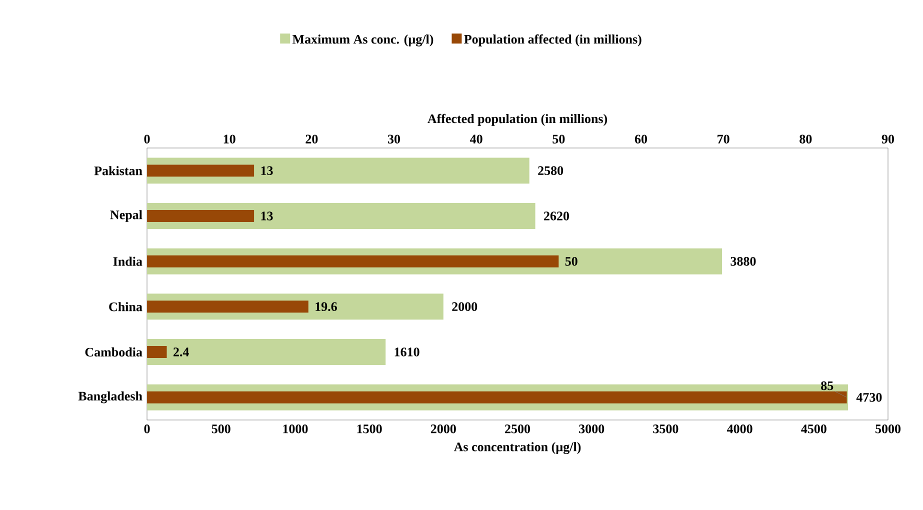 This screenshot has width=923, height=510. Describe the element at coordinates (517, 448) in the screenshot. I see `x-axis-title: As concentration (µg/l)` at that location.